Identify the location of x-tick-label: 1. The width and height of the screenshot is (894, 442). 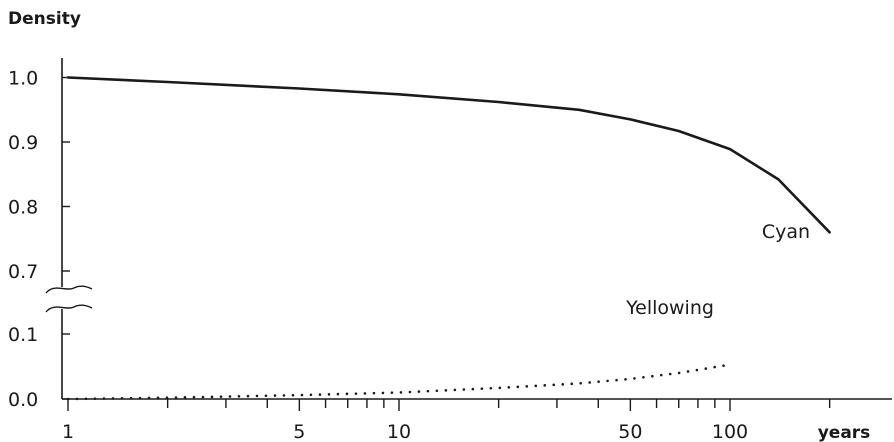
(68, 431).